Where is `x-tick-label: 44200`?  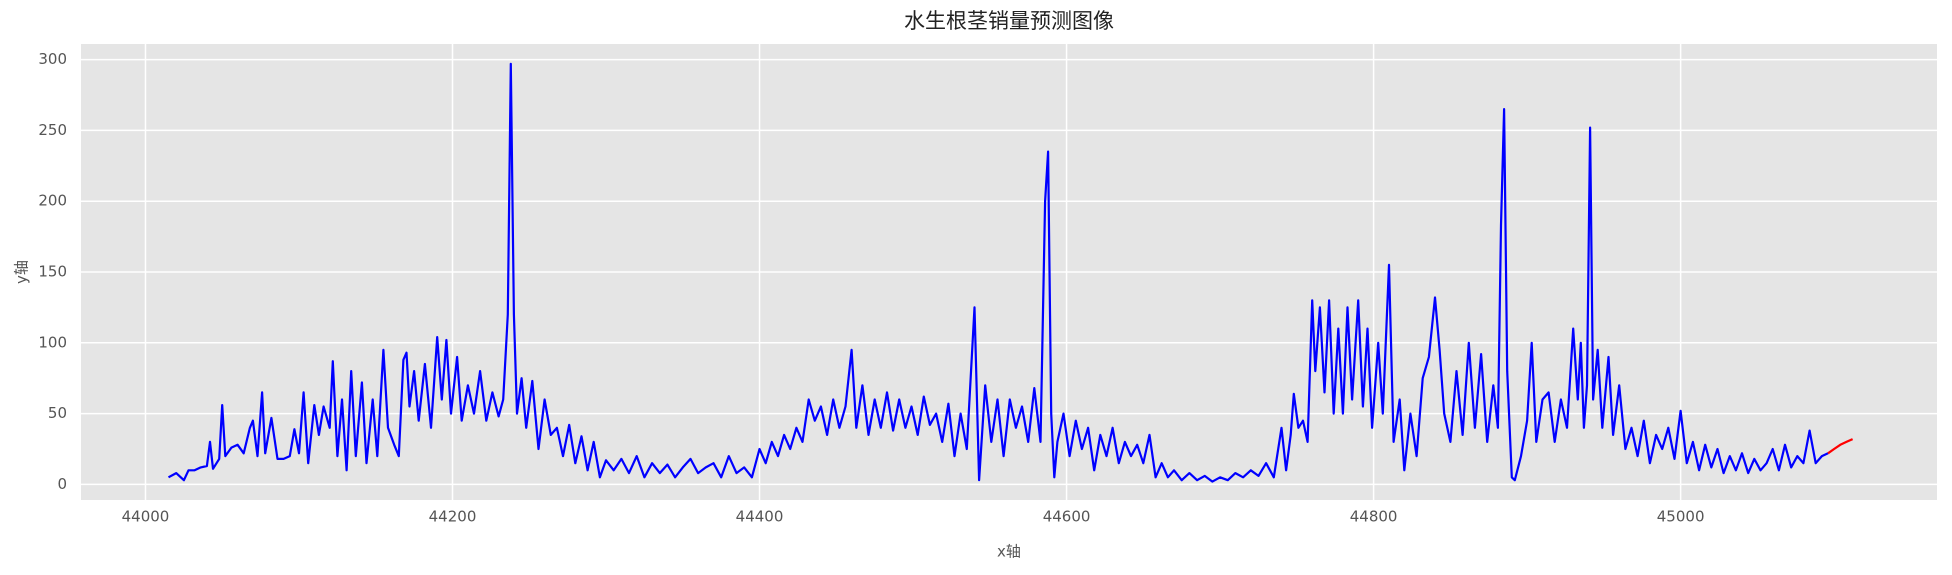
x-tick-label: 44200 is located at coordinates (453, 517).